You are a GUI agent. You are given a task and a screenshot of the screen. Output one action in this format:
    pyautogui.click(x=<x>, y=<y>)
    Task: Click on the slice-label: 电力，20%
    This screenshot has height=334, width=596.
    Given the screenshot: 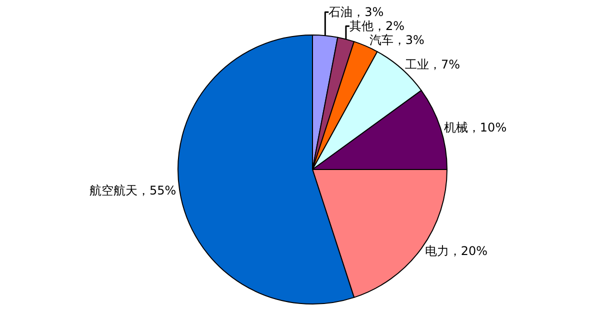 What is the action you would take?
    pyautogui.click(x=456, y=251)
    